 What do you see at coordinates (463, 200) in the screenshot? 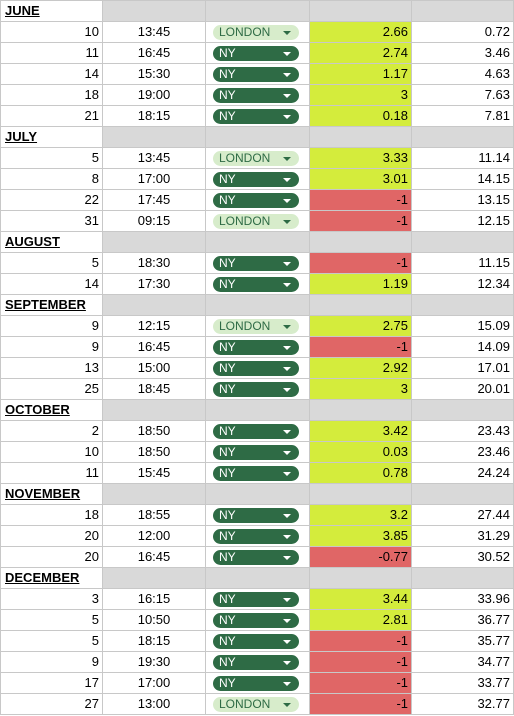
I see `cumulative-total-cell: 13.15` at bounding box center [463, 200].